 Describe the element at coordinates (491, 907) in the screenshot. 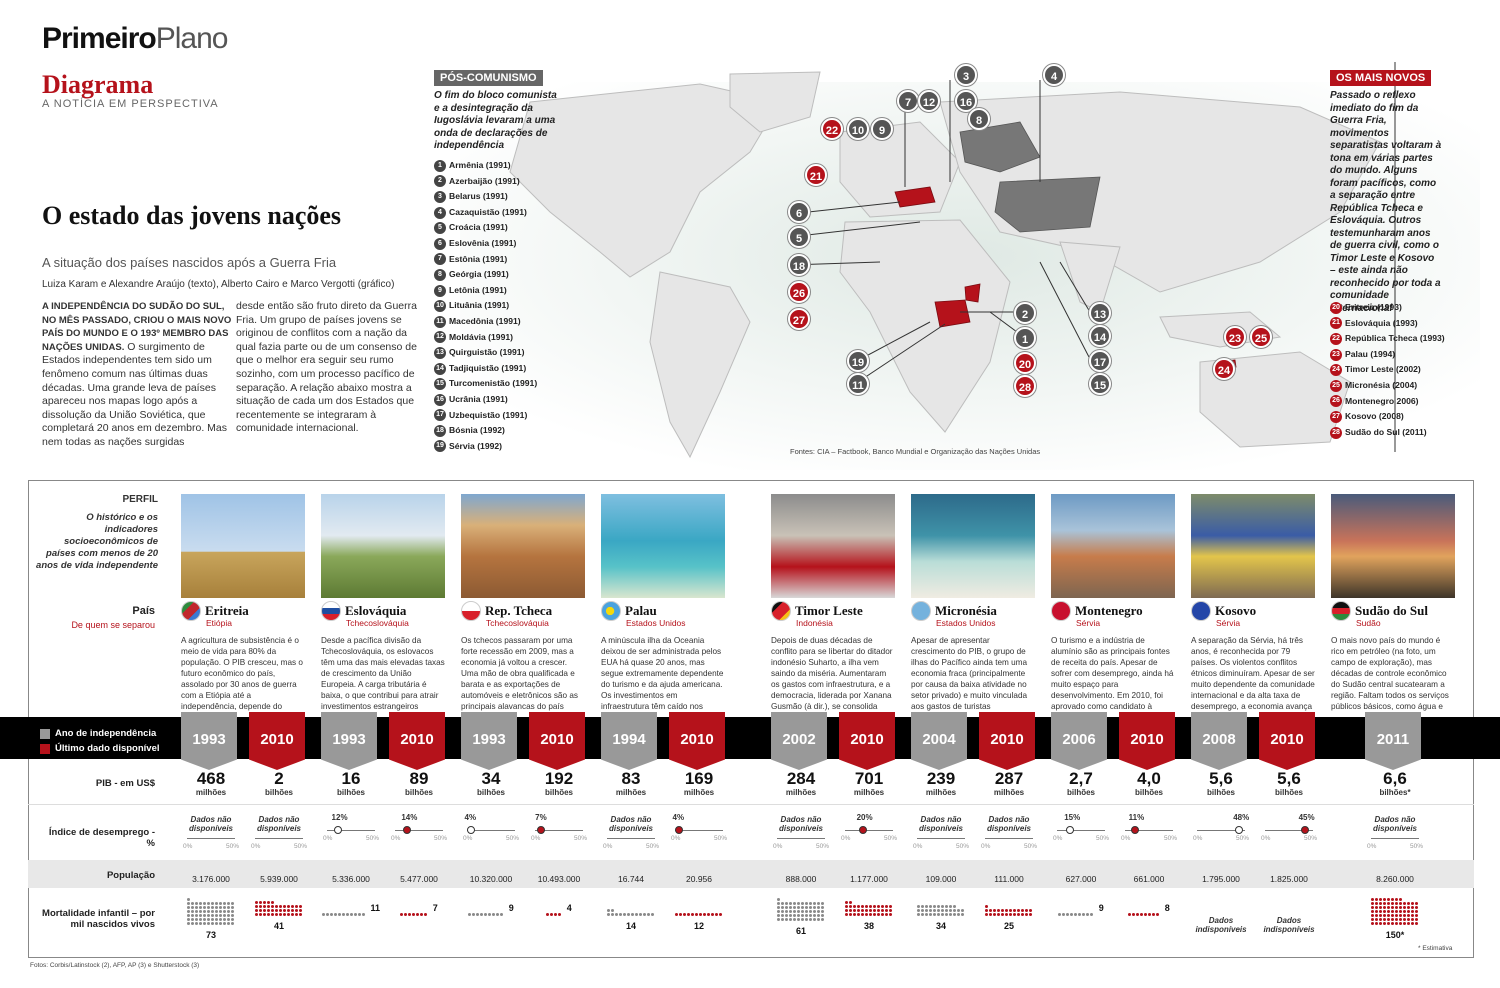

I see `mortality-initial: 9` at that location.